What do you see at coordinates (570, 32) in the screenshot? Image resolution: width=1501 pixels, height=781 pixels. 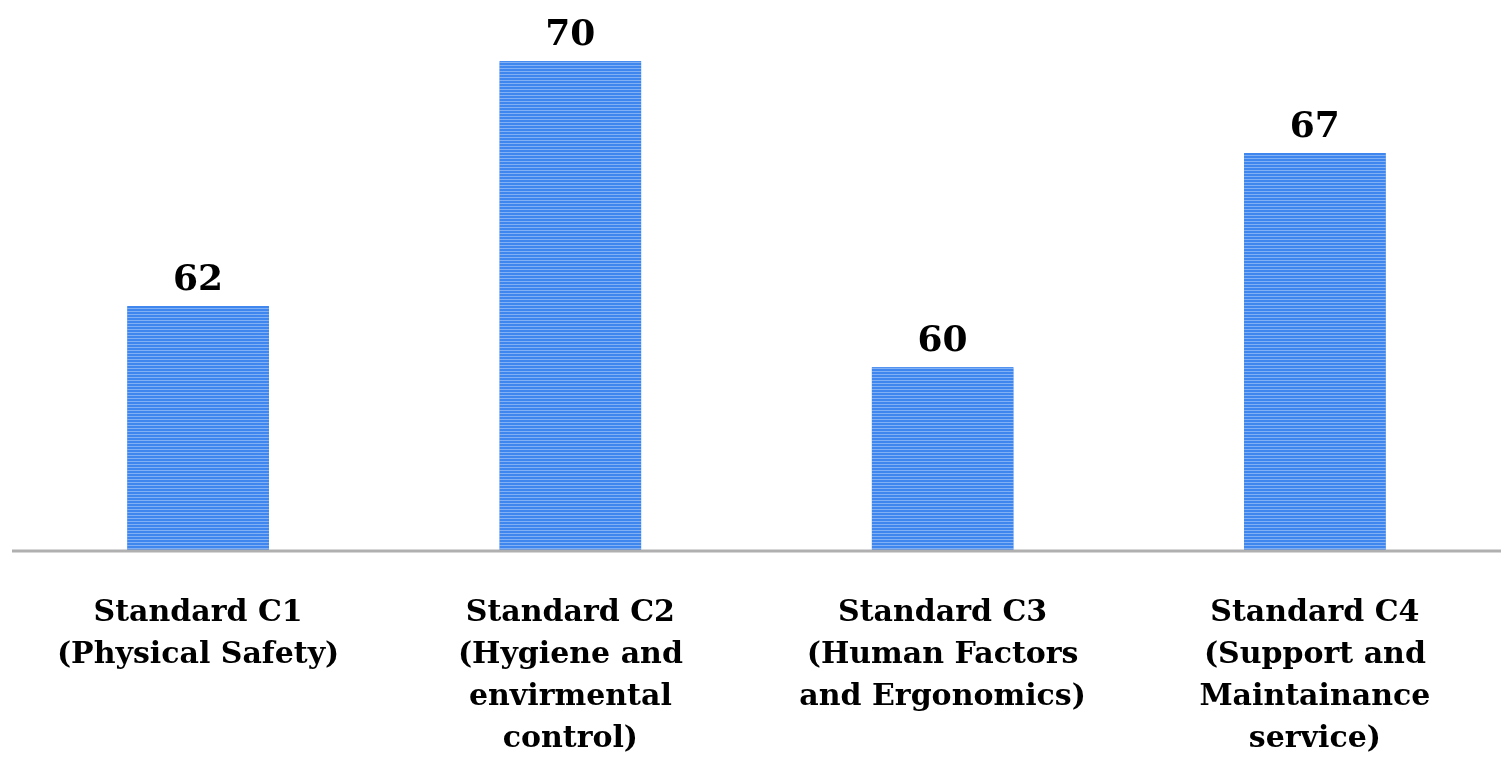 I see `data-label: 70` at bounding box center [570, 32].